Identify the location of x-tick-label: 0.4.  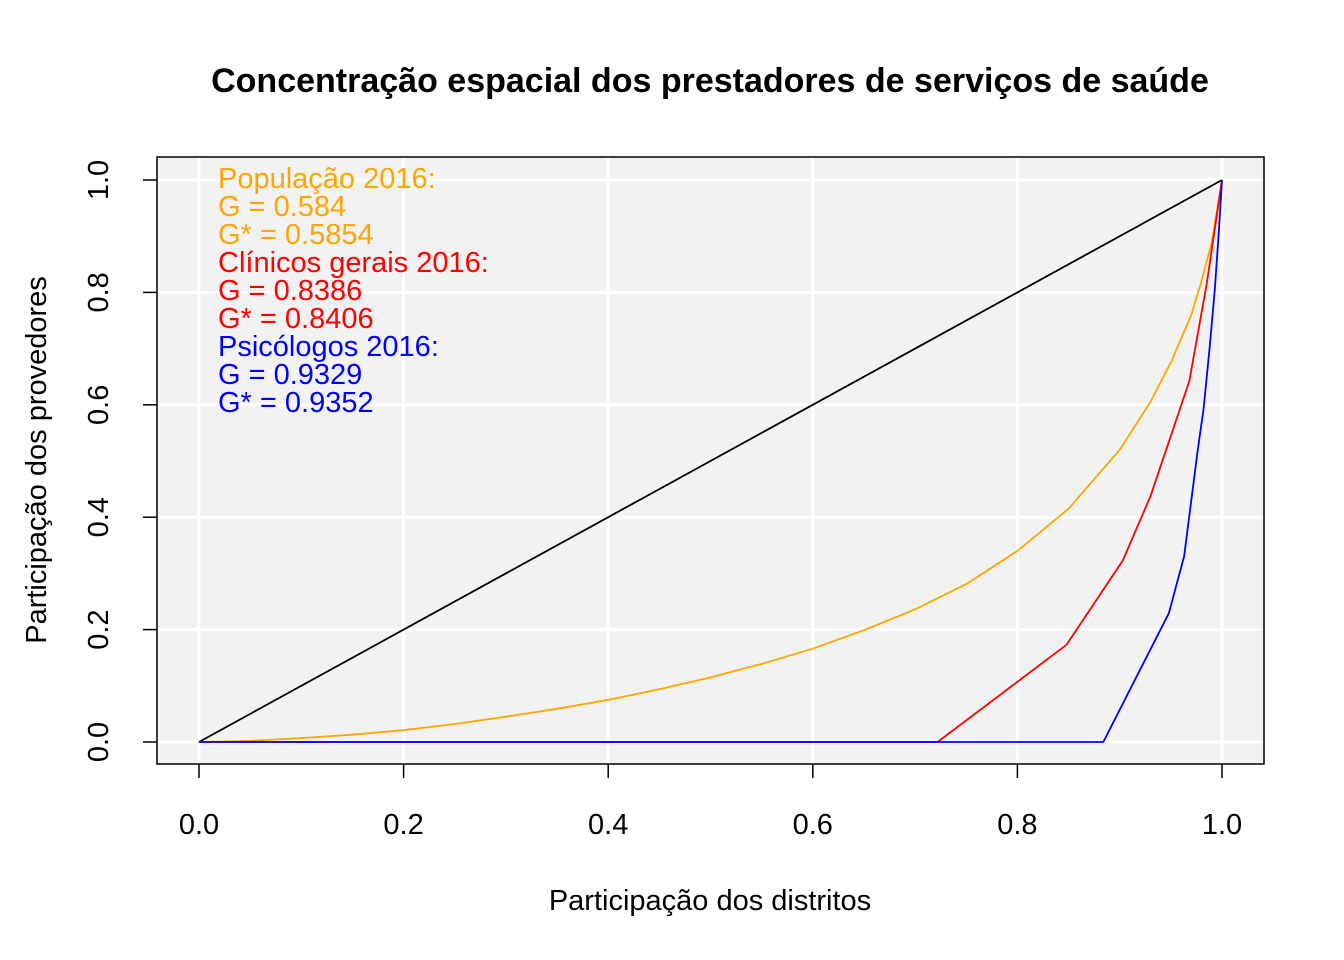
(608, 825).